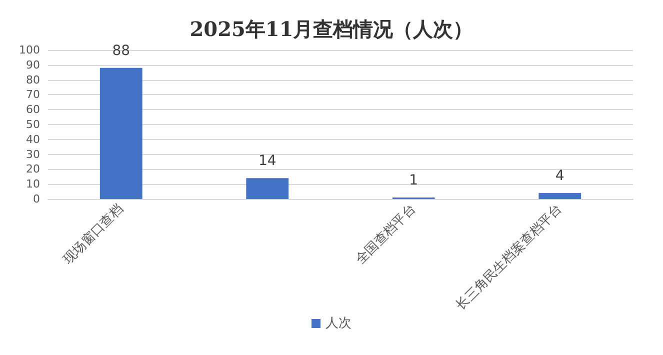 The width and height of the screenshot is (663, 355). I want to click on data-label: 14, so click(267, 161).